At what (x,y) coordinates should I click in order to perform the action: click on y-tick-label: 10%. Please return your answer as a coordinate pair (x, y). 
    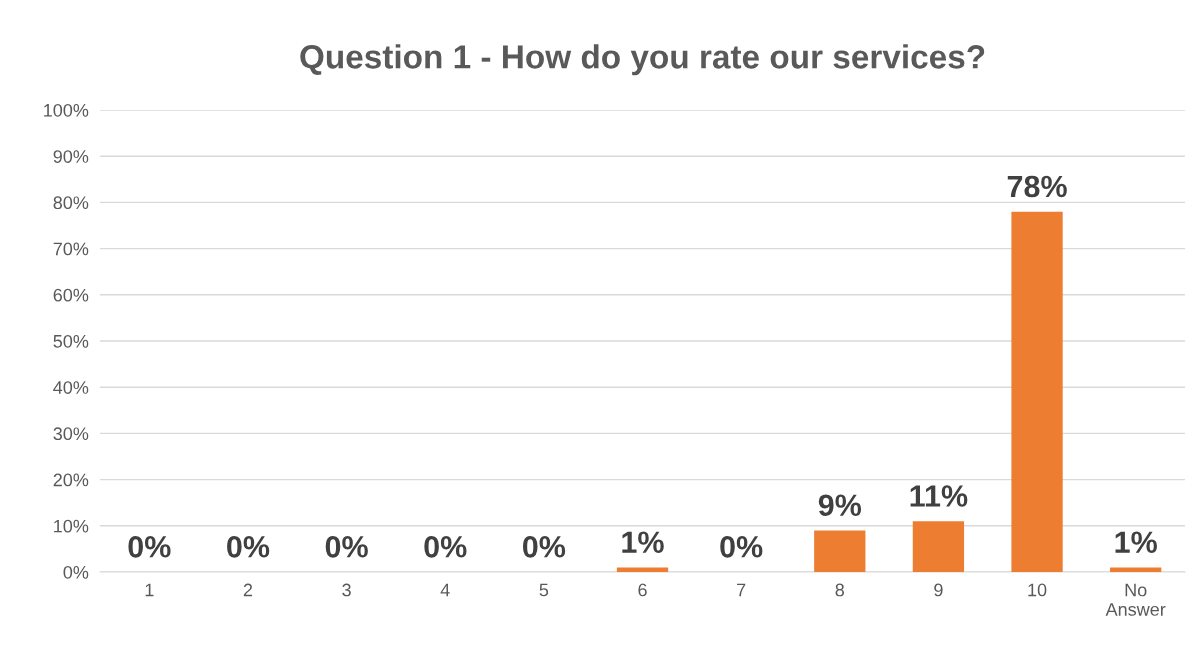
    Looking at the image, I should click on (71, 526).